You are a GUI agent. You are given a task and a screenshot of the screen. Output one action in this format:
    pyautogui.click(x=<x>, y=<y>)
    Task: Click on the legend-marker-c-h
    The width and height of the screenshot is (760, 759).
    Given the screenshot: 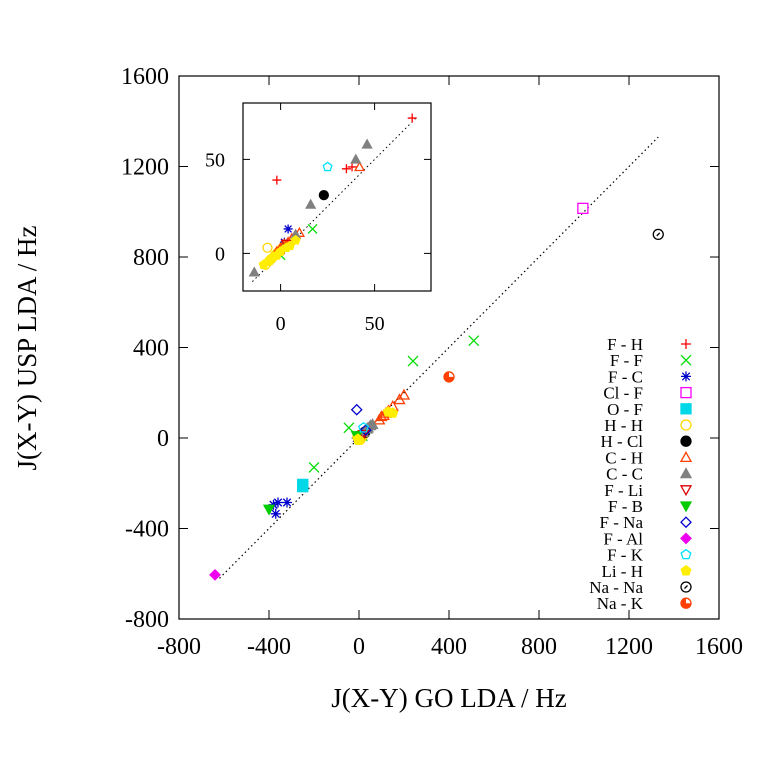 What is the action you would take?
    pyautogui.click(x=686, y=457)
    